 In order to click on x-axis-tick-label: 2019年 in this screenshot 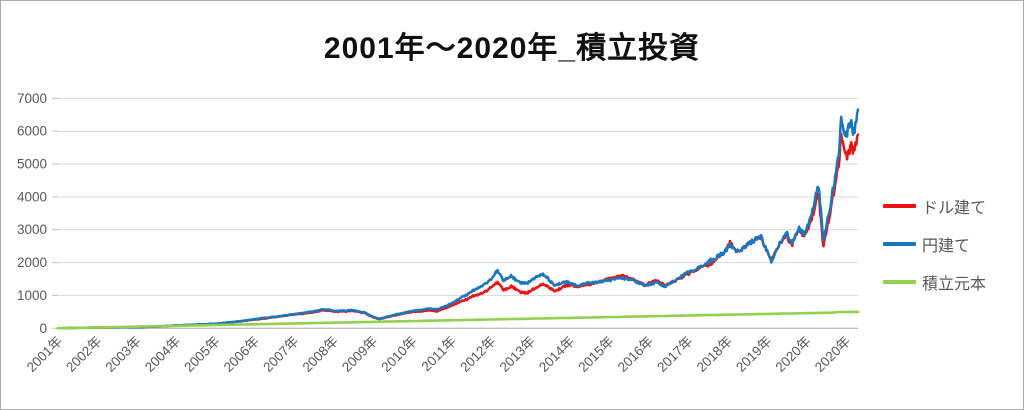, I will do `click(753, 354)`.